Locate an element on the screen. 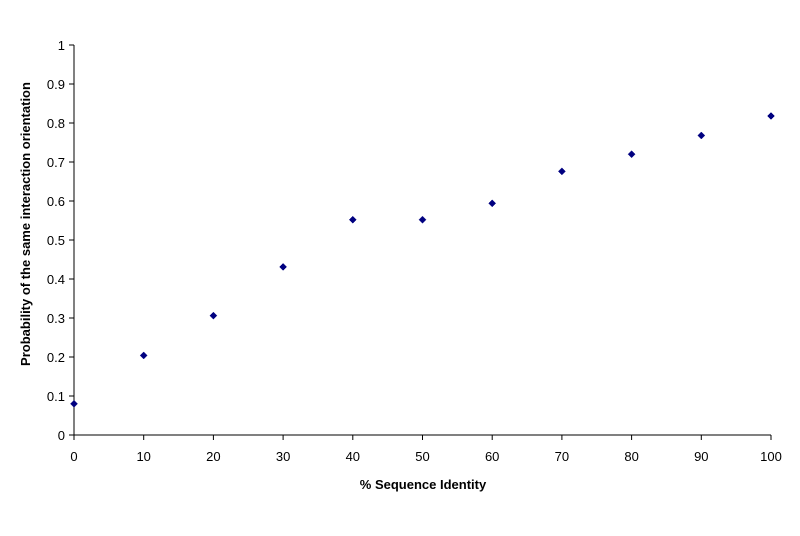 The width and height of the screenshot is (800, 536). y-tick-label: 1 is located at coordinates (61, 45).